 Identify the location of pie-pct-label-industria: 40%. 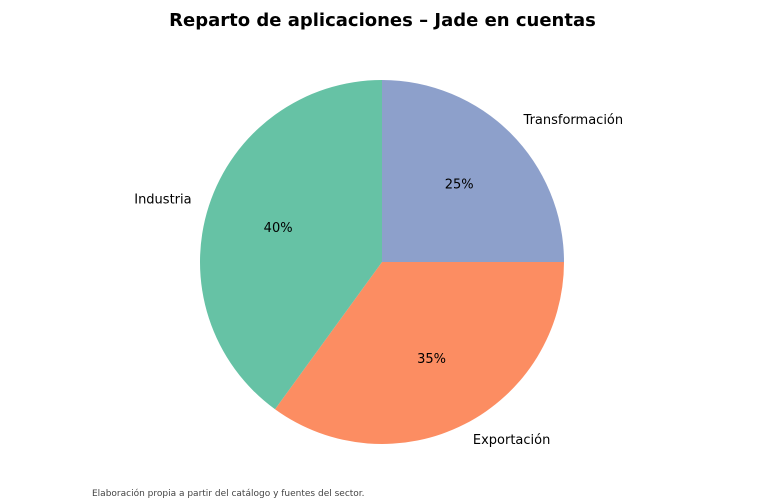
(278, 228).